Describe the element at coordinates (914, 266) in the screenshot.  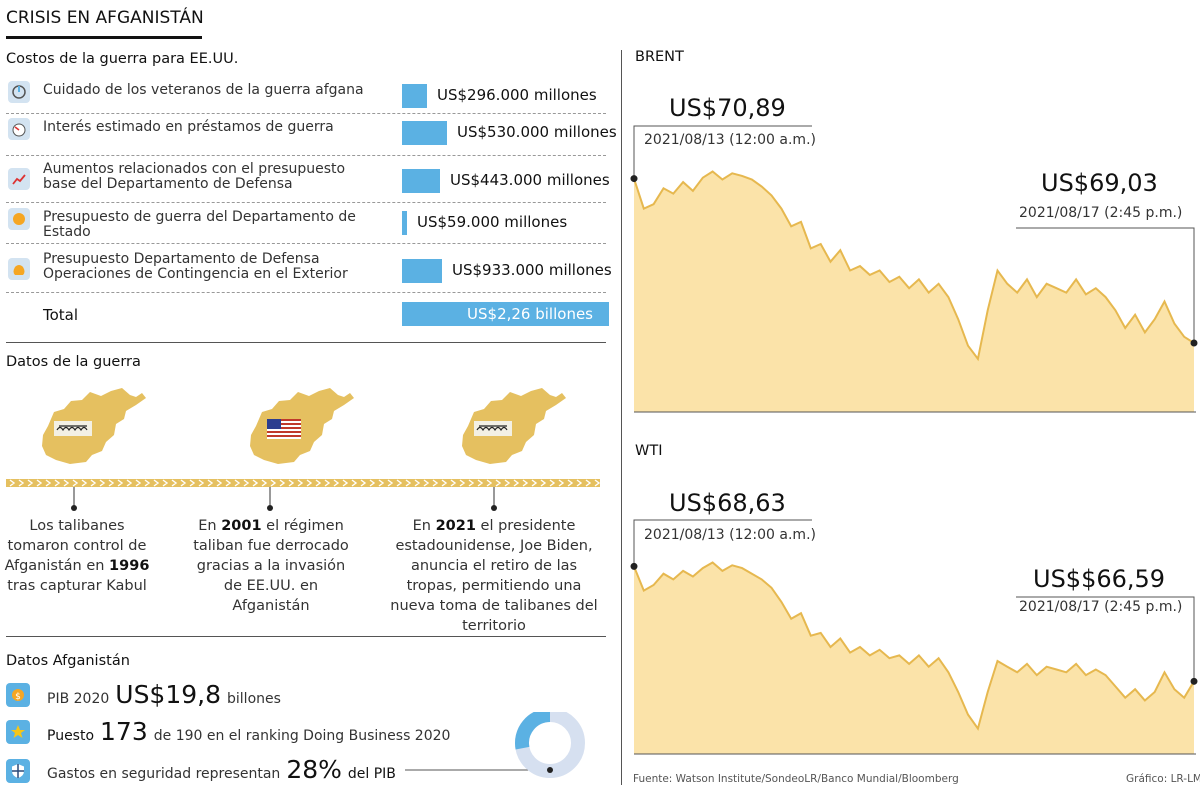
I see `brent-line` at that location.